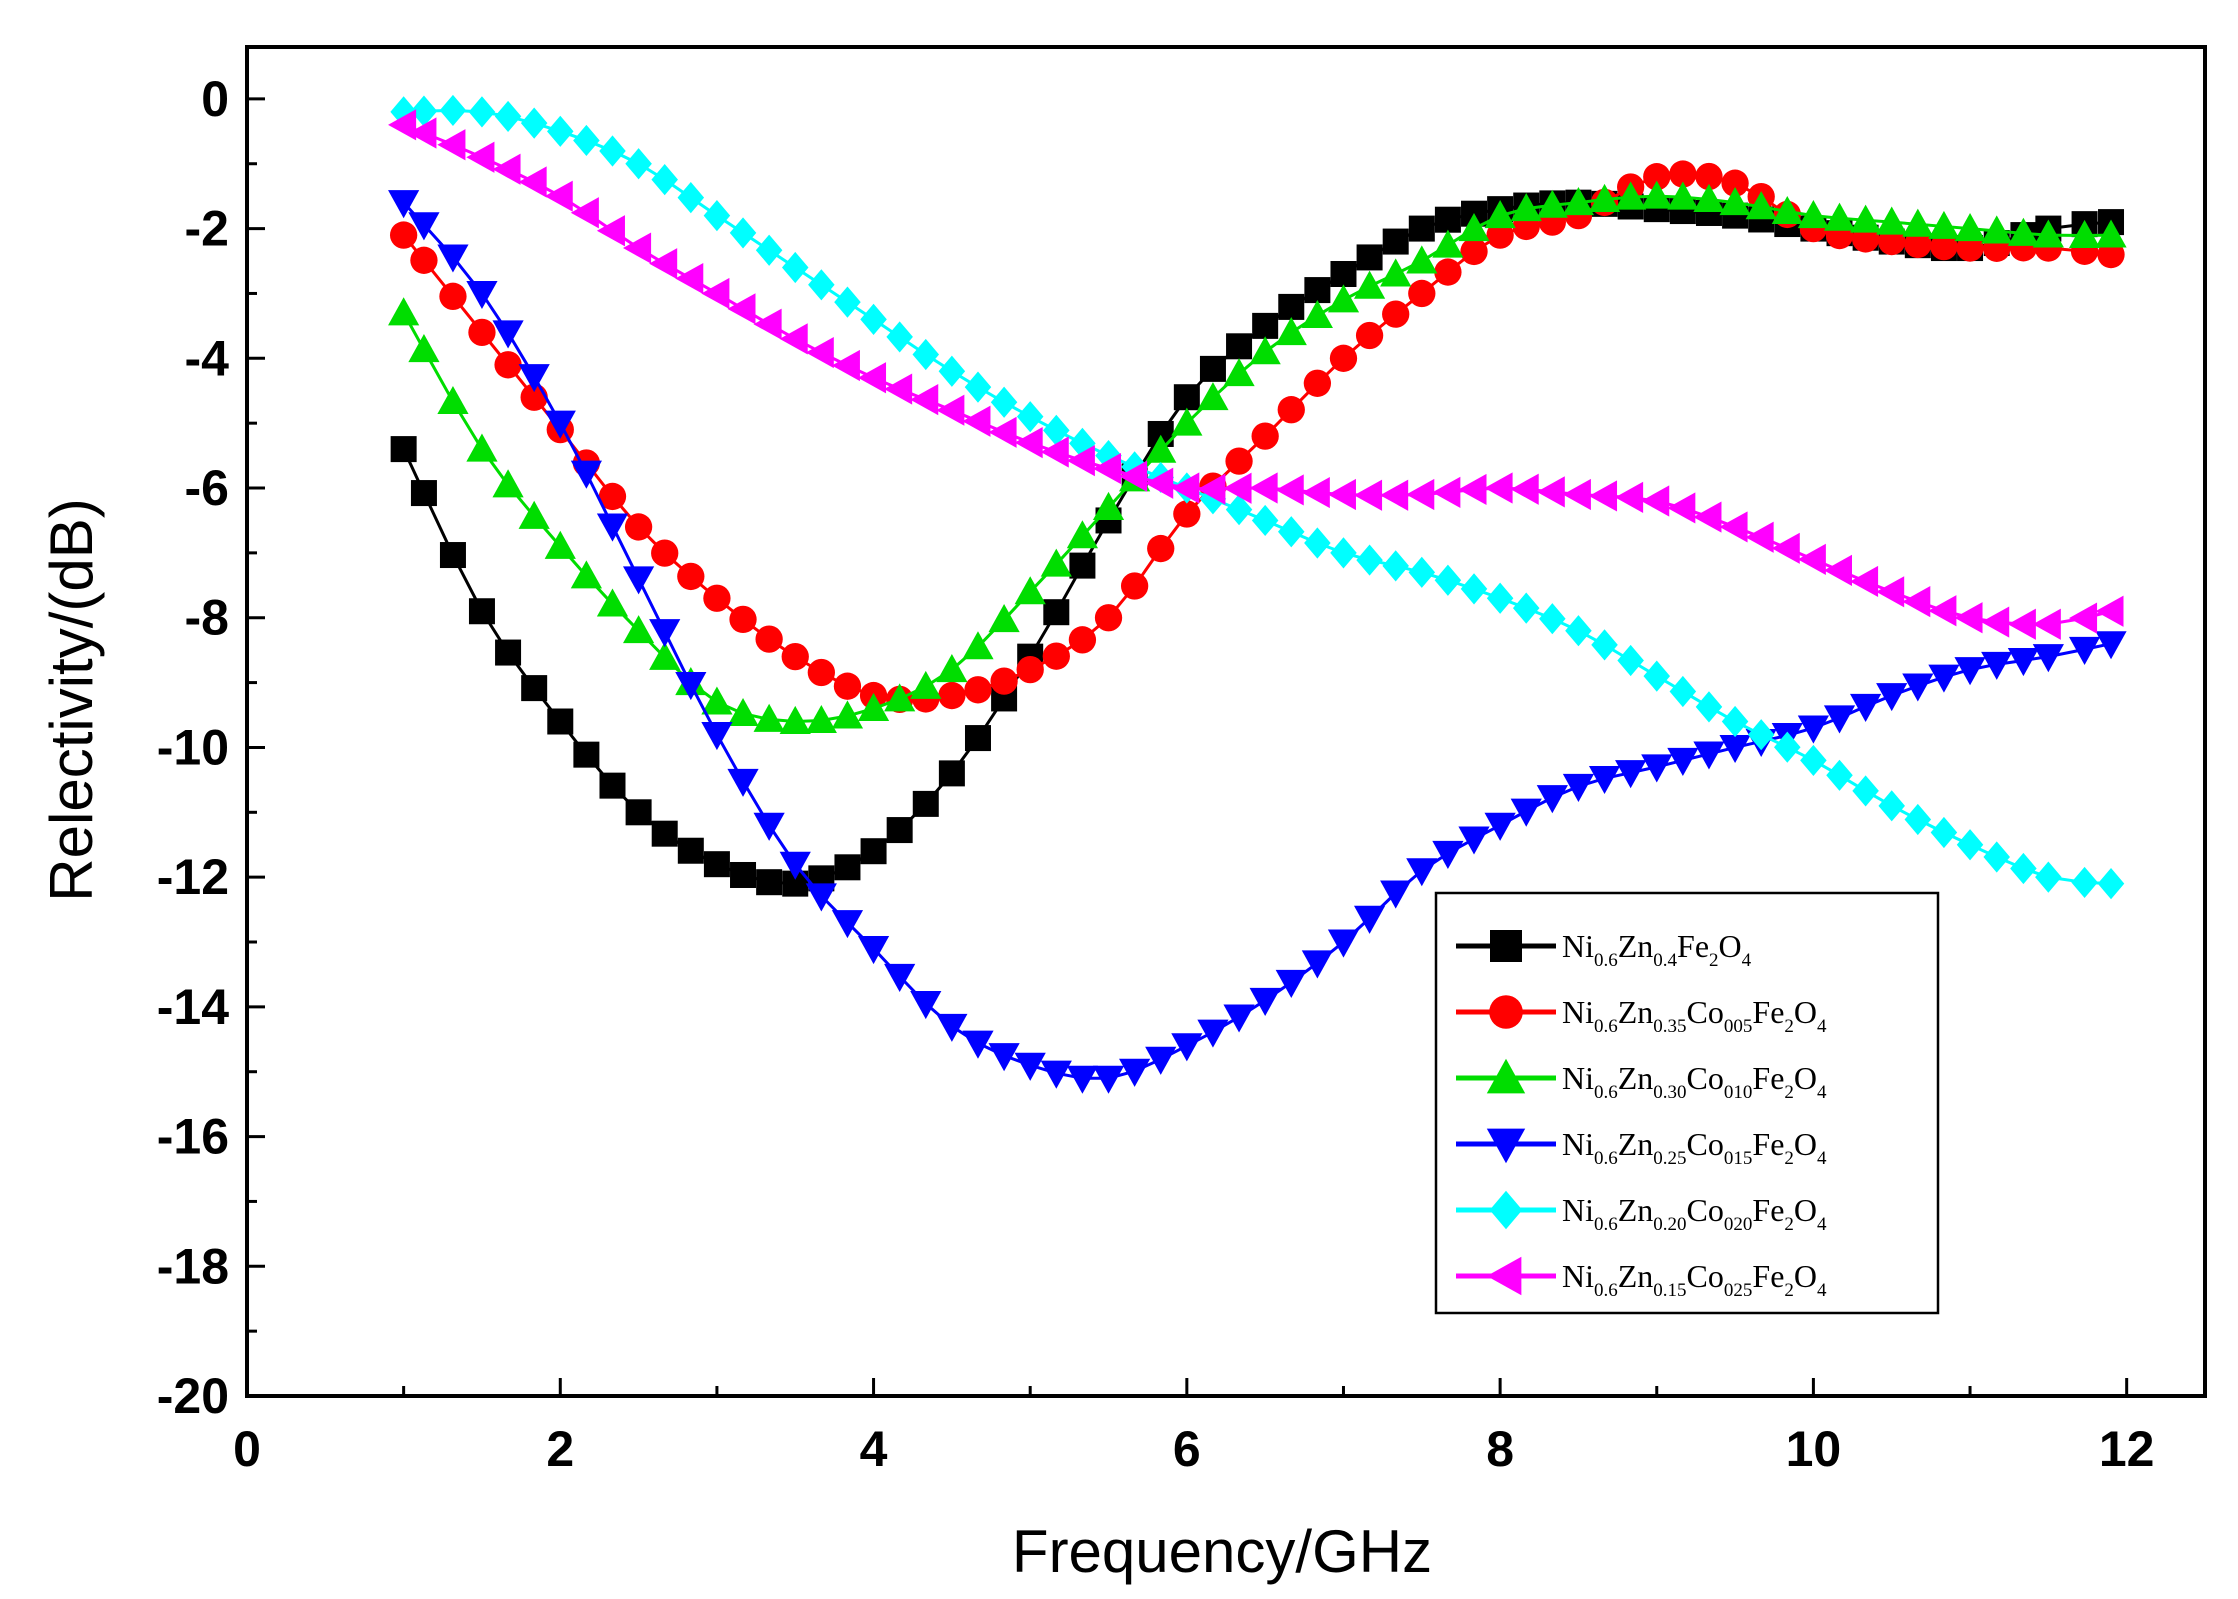 The width and height of the screenshot is (2238, 1599). Describe the element at coordinates (1657, 949) in the screenshot. I see `legend-label: Ni0.6Zn0.4Fe2O4` at that location.